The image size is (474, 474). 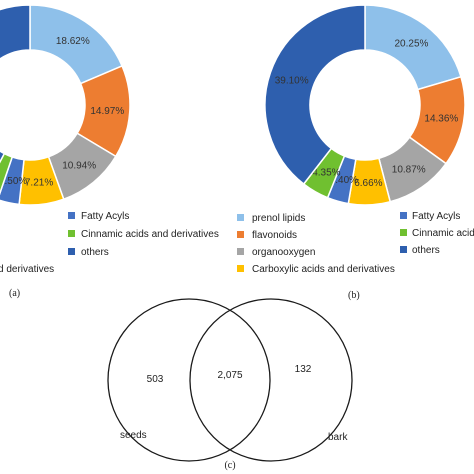 What do you see at coordinates (105, 216) in the screenshot?
I see `legend-a-label-0: Fatty Acyls` at bounding box center [105, 216].